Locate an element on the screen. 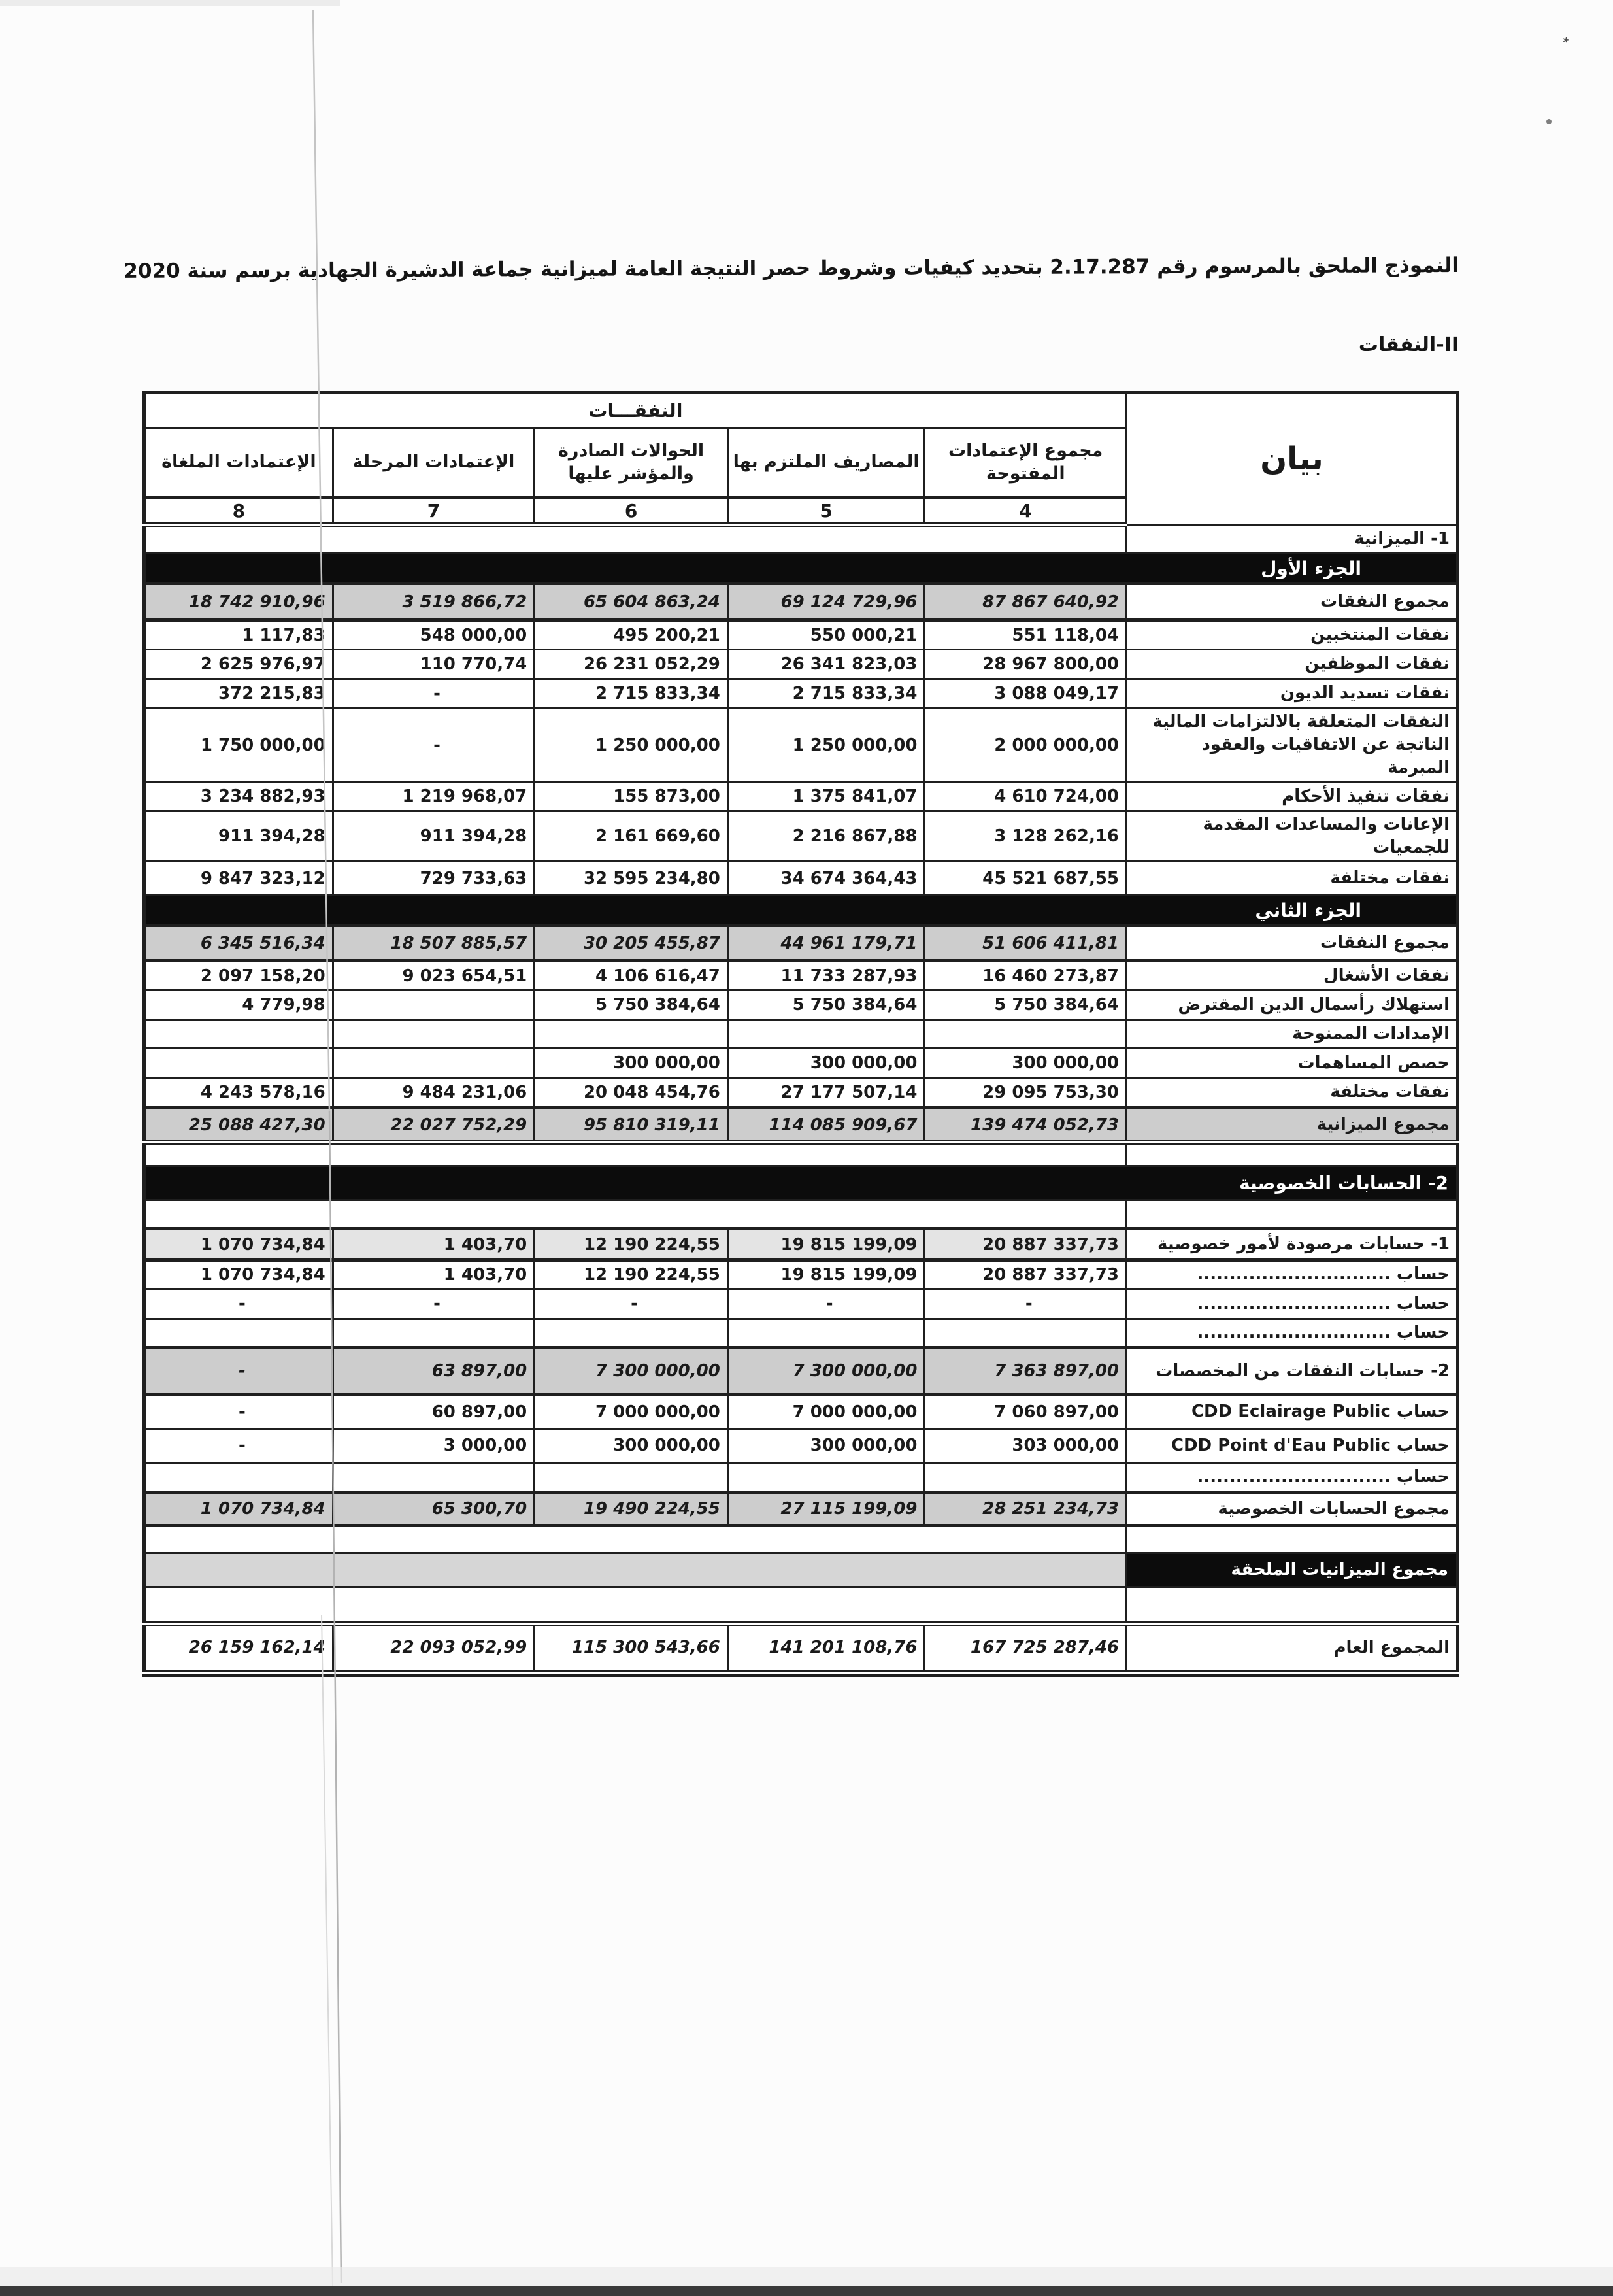  value-cell: 5 750 384,64 is located at coordinates (631, 1005).